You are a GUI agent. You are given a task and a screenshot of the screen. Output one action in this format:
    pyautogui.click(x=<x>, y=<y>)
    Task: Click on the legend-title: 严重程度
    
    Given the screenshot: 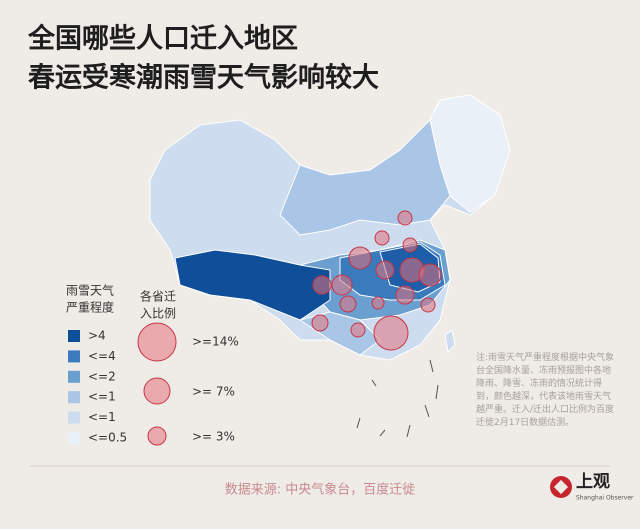 What is the action you would take?
    pyautogui.click(x=90, y=307)
    